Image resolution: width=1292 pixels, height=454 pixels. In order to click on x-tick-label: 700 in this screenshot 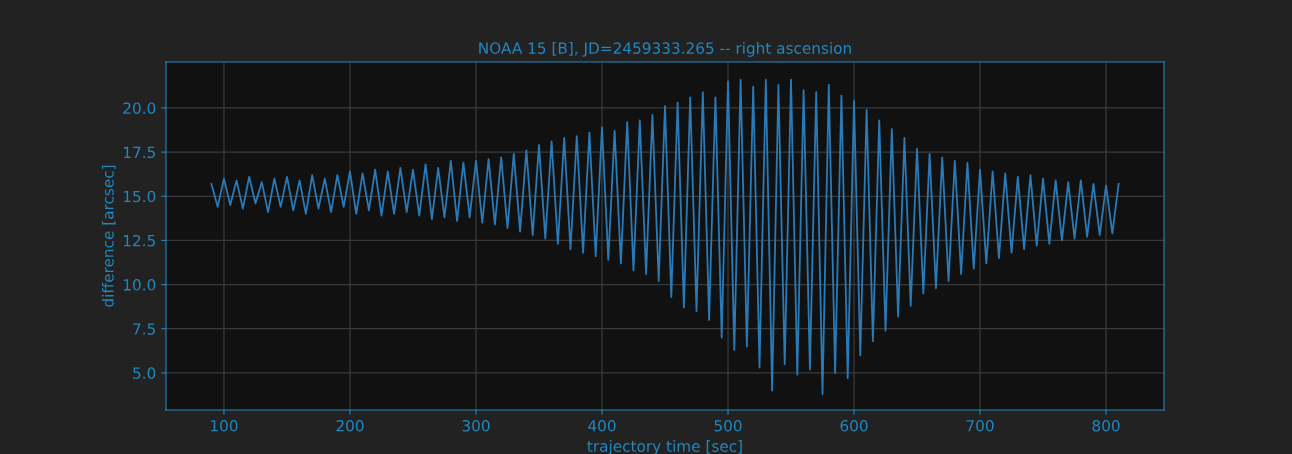, I will do `click(980, 425)`.